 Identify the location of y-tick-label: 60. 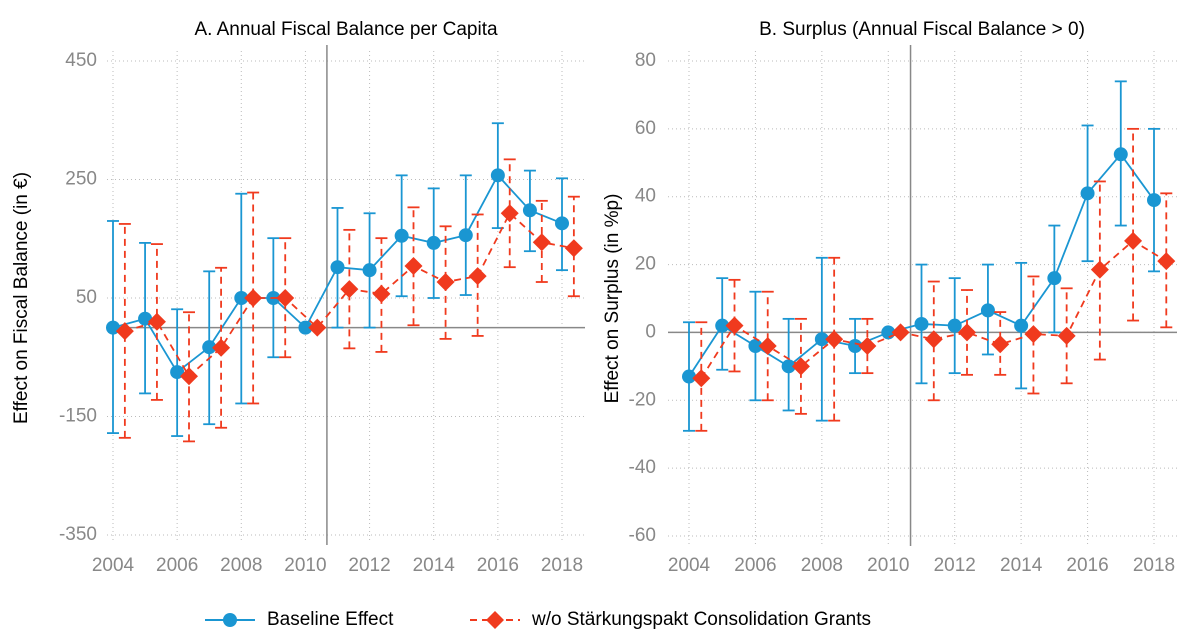
(645, 128).